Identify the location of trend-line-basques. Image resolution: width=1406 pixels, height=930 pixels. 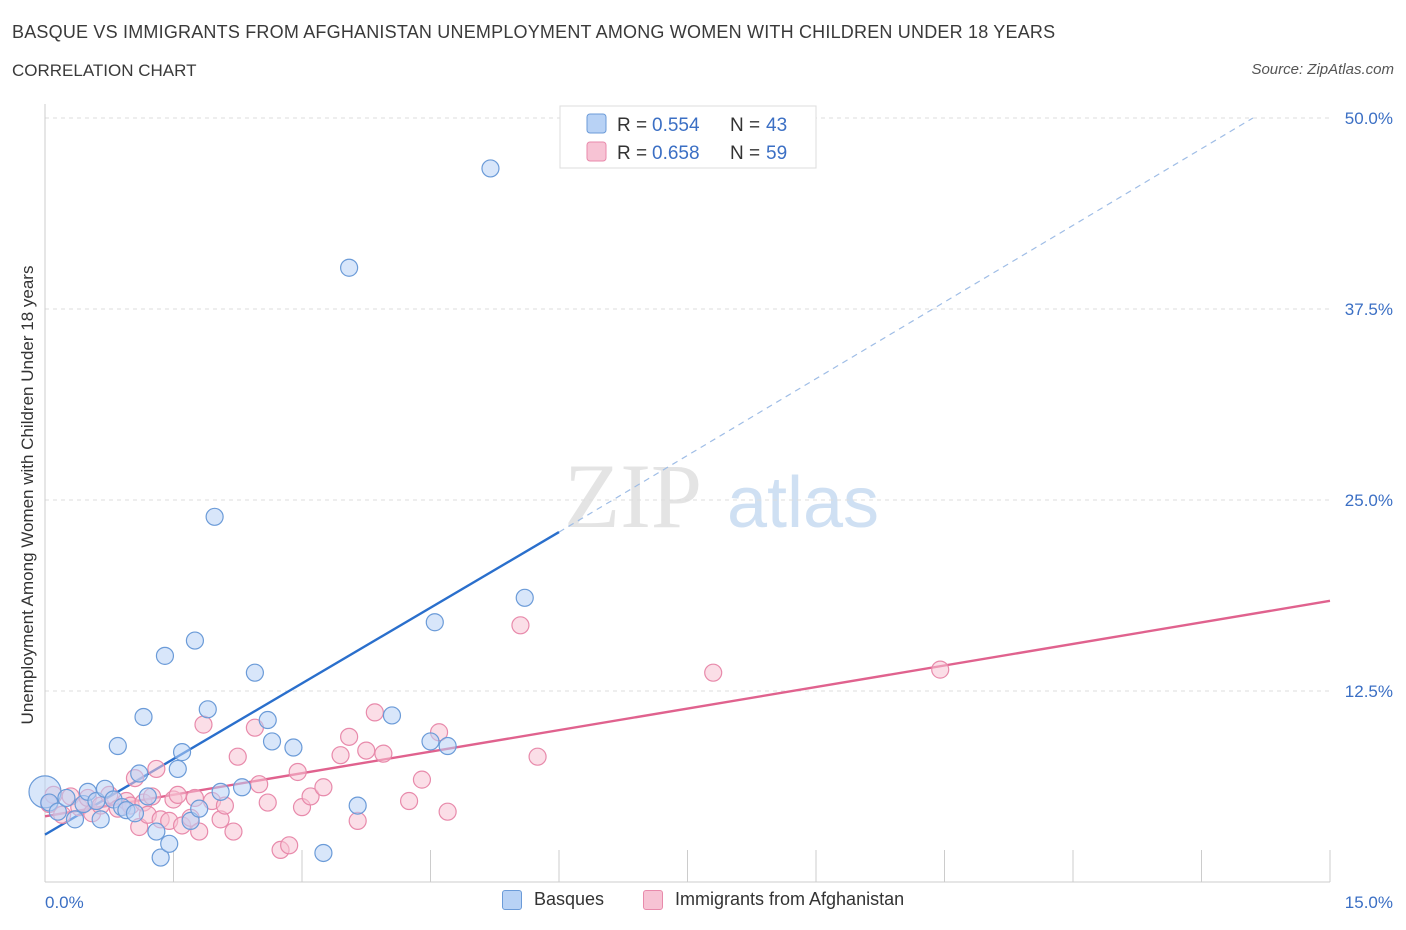
(302, 683).